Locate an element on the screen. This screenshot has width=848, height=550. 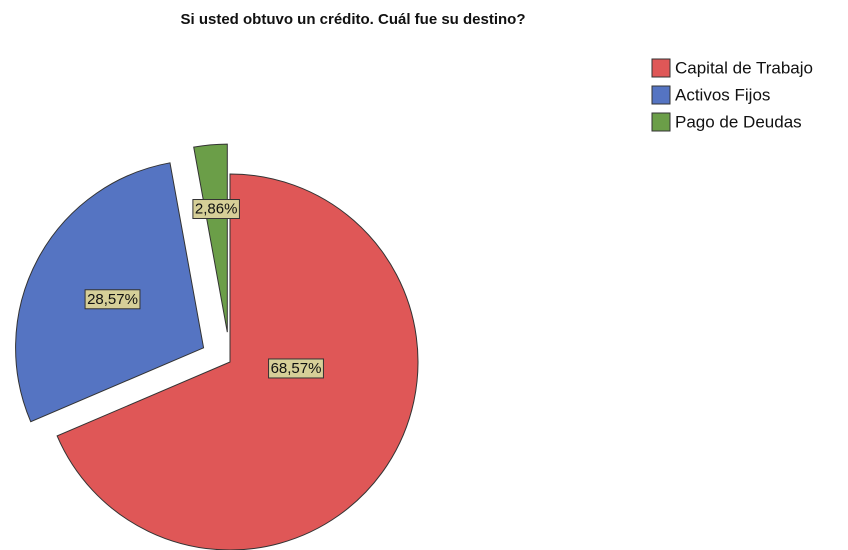
data-label: 68,57% is located at coordinates (296, 368).